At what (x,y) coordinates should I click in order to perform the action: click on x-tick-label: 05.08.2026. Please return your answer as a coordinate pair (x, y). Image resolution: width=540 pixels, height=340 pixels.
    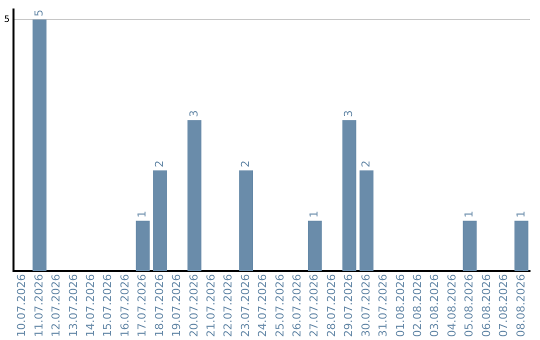
    Looking at the image, I should click on (469, 306).